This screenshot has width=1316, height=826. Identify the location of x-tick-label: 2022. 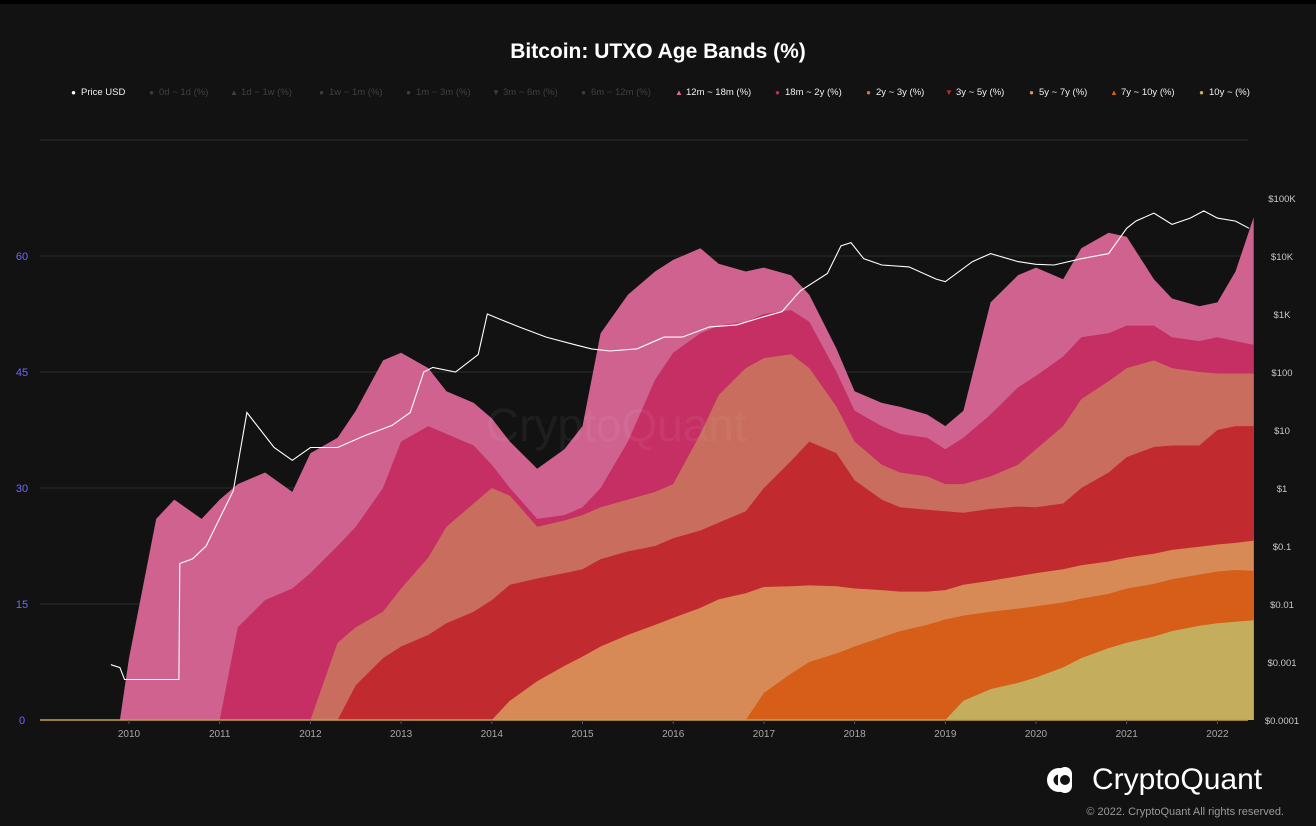
(1217, 734).